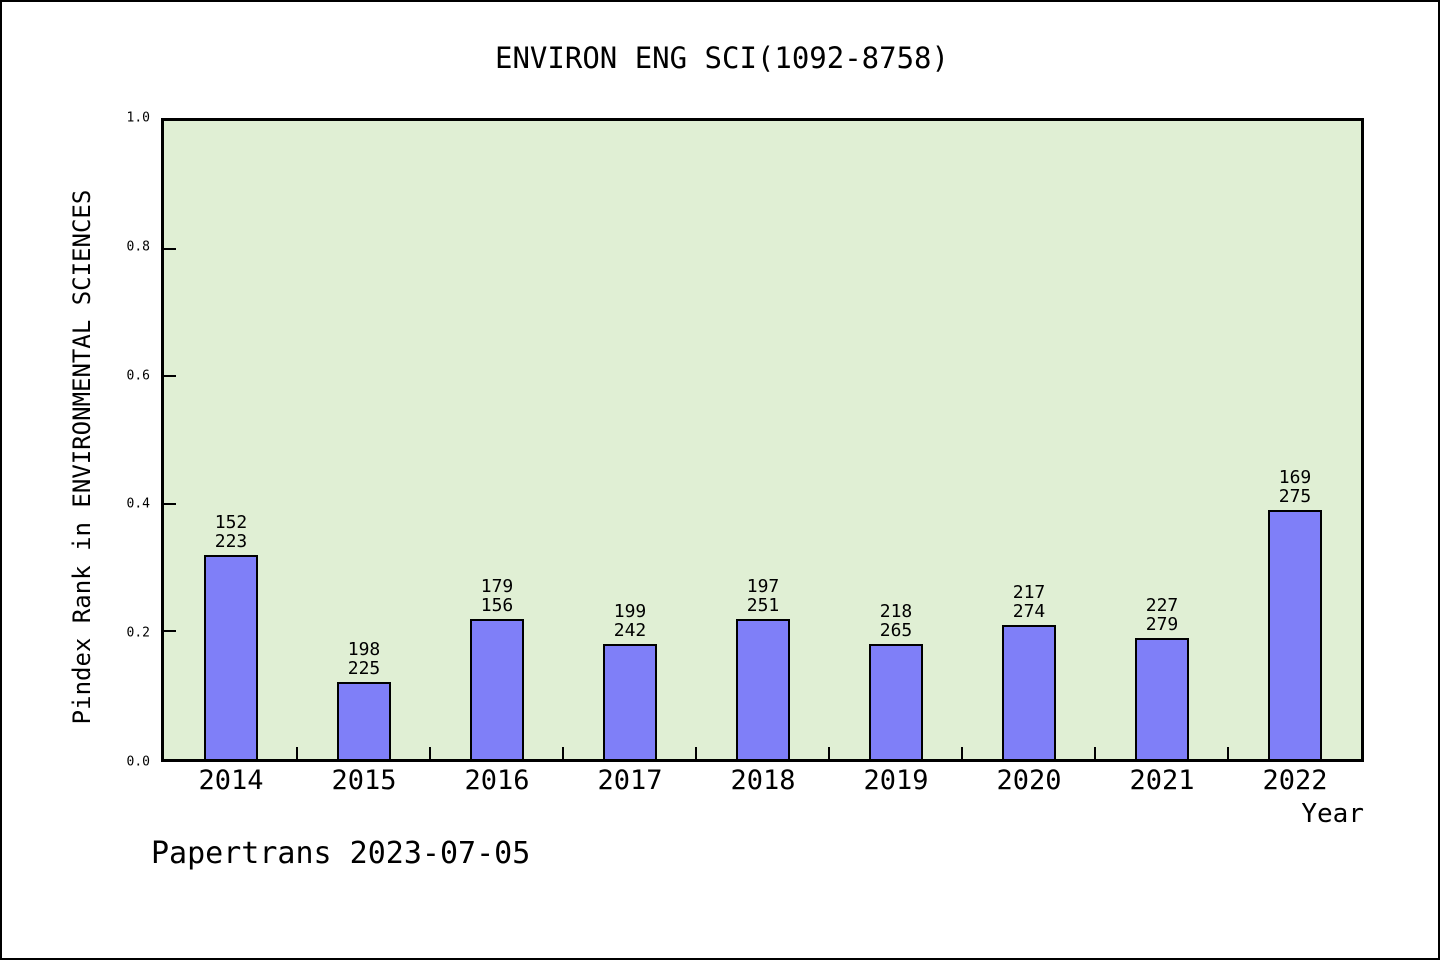 This screenshot has width=1440, height=960. I want to click on bar-2022, so click(1295, 634).